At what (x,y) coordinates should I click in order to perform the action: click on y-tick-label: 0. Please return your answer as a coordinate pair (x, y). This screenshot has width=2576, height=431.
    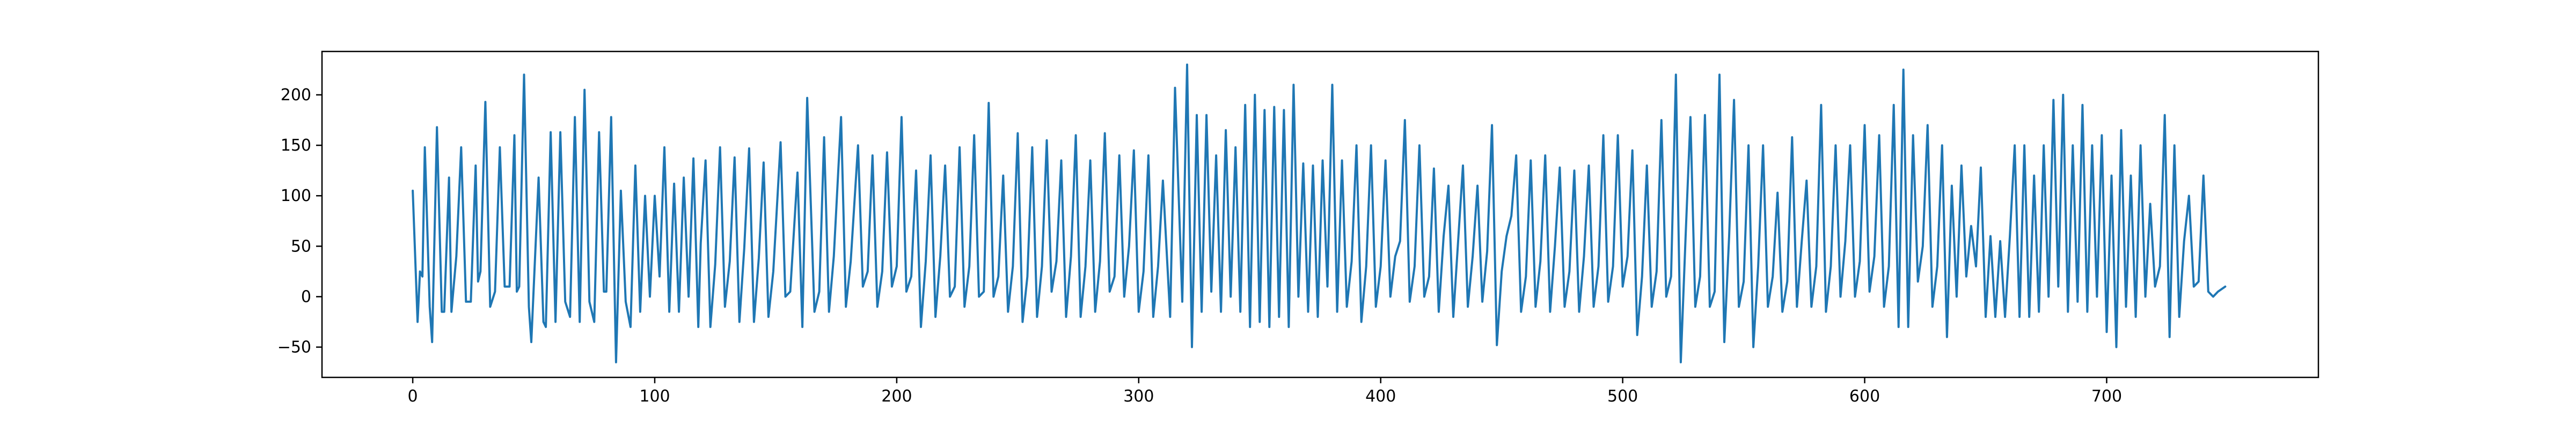
    Looking at the image, I should click on (306, 296).